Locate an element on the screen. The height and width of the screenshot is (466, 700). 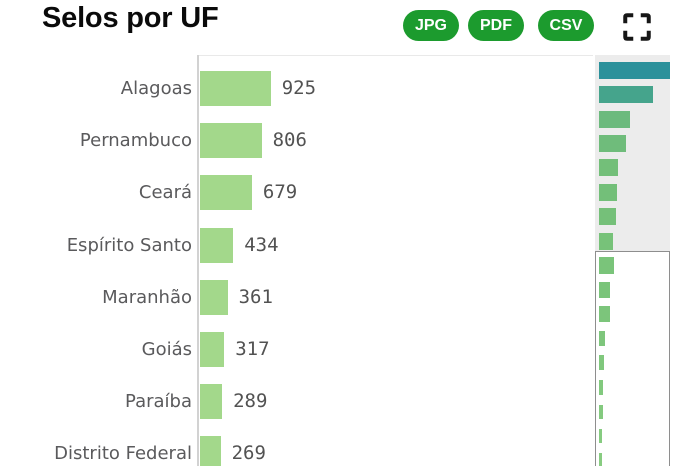
category-label: Alagoas is located at coordinates (156, 88).